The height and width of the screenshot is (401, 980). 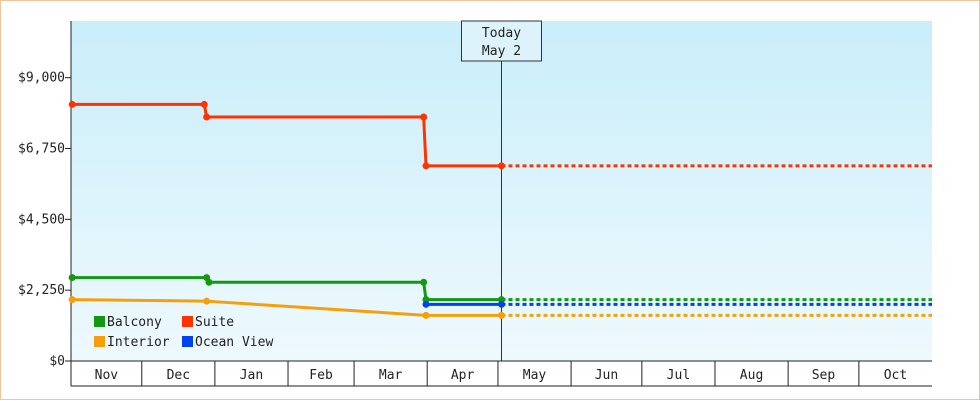 What do you see at coordinates (535, 375) in the screenshot?
I see `x-tick-label: May` at bounding box center [535, 375].